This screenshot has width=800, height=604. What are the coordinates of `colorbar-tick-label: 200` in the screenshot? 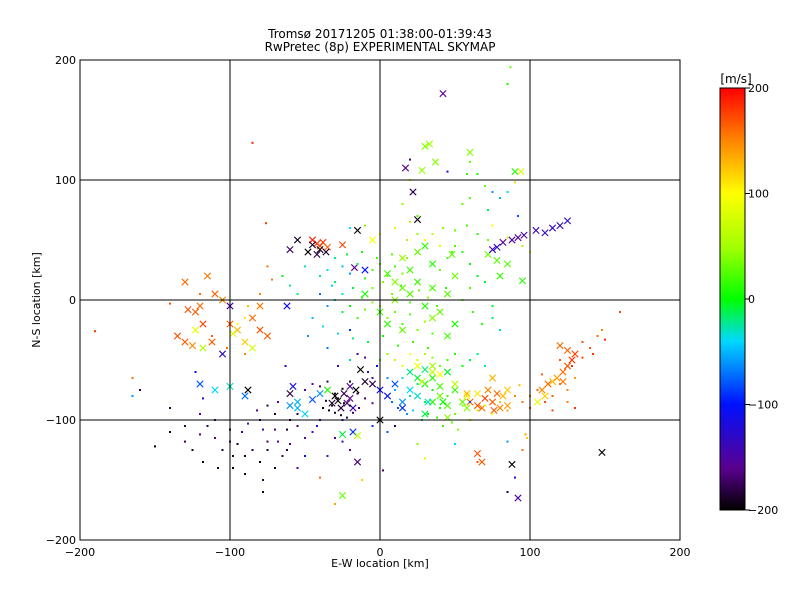 It's located at (758, 88).